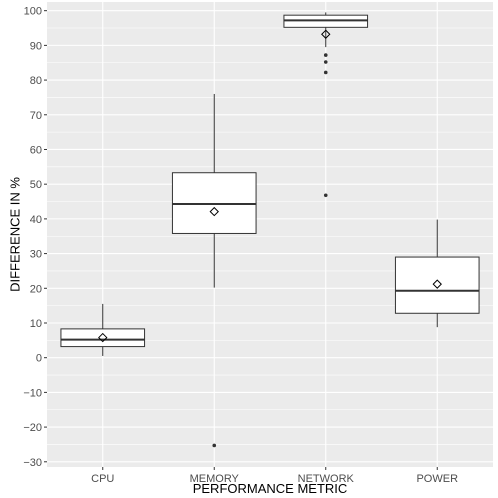 The image size is (498, 498). Describe the element at coordinates (15, 234) in the screenshot. I see `y-axis-title: DIFFERENCE IN %` at that location.